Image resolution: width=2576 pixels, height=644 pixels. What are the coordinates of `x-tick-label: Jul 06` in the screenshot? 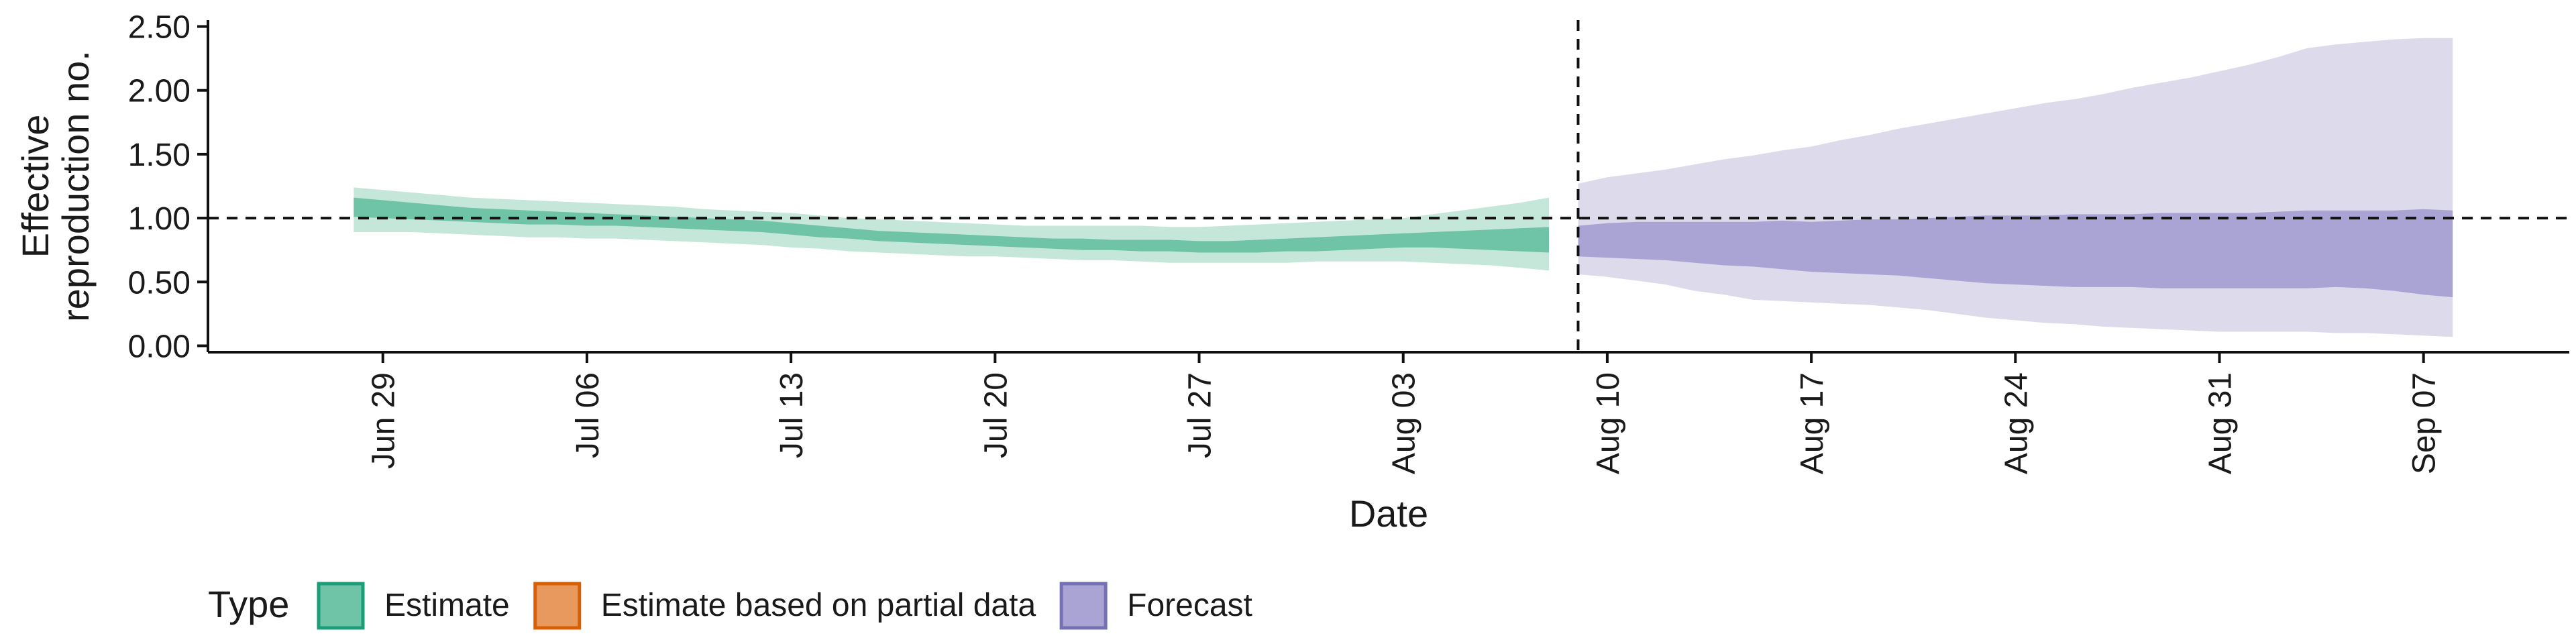 It's located at (588, 415).